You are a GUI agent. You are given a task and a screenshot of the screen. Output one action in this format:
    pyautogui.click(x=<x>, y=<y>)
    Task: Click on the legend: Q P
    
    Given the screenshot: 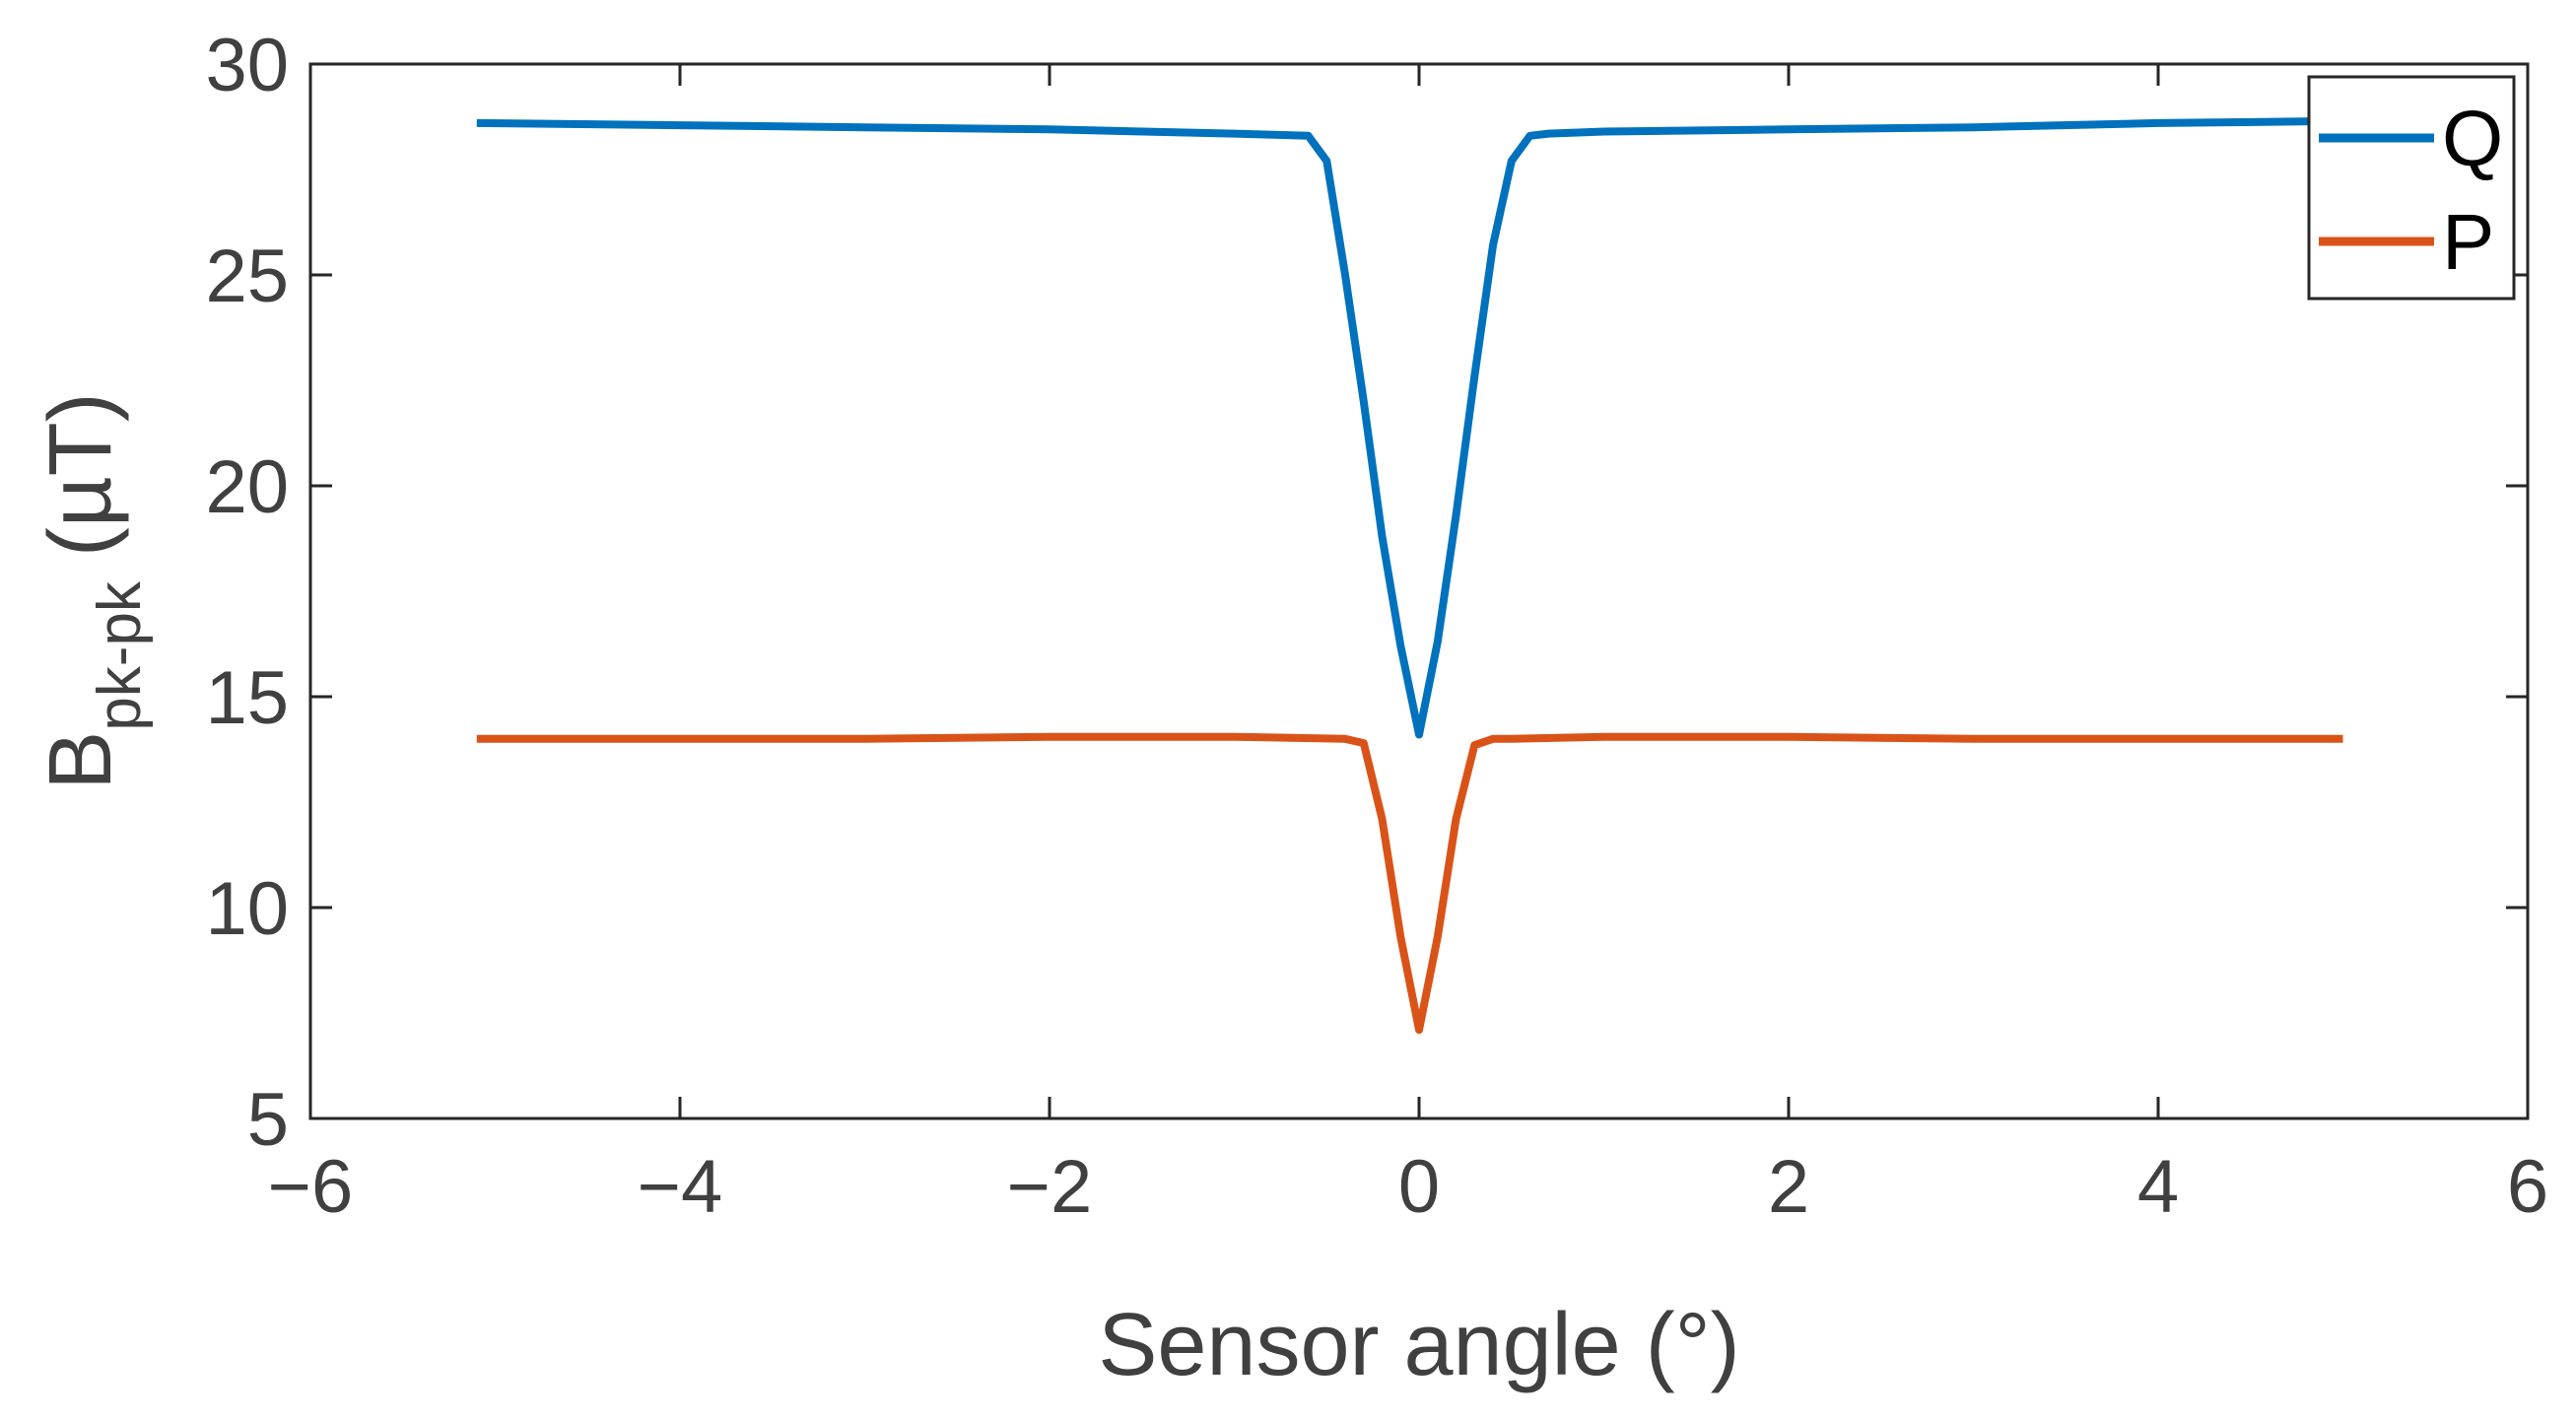 What is the action you would take?
    pyautogui.click(x=2411, y=188)
    